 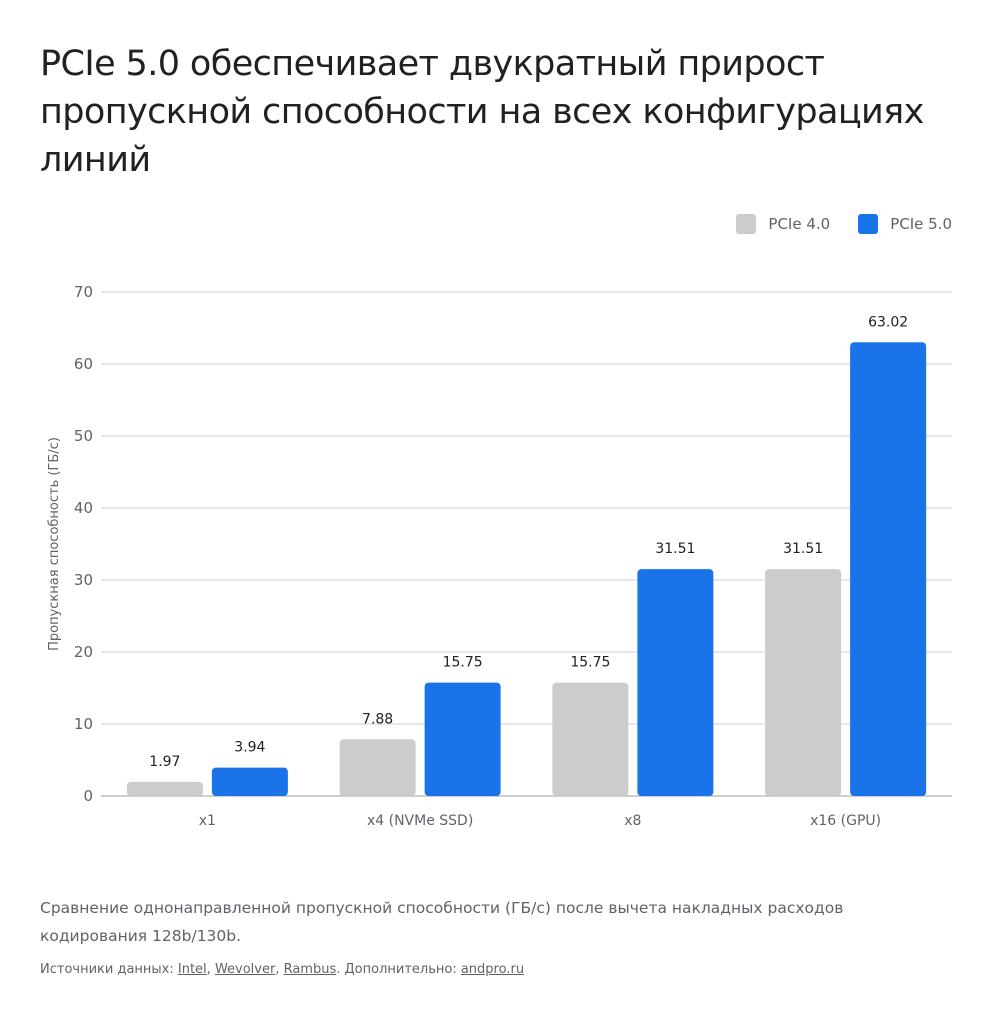 I want to click on legend-item-pcie5: PCIe 5.0, so click(x=905, y=224).